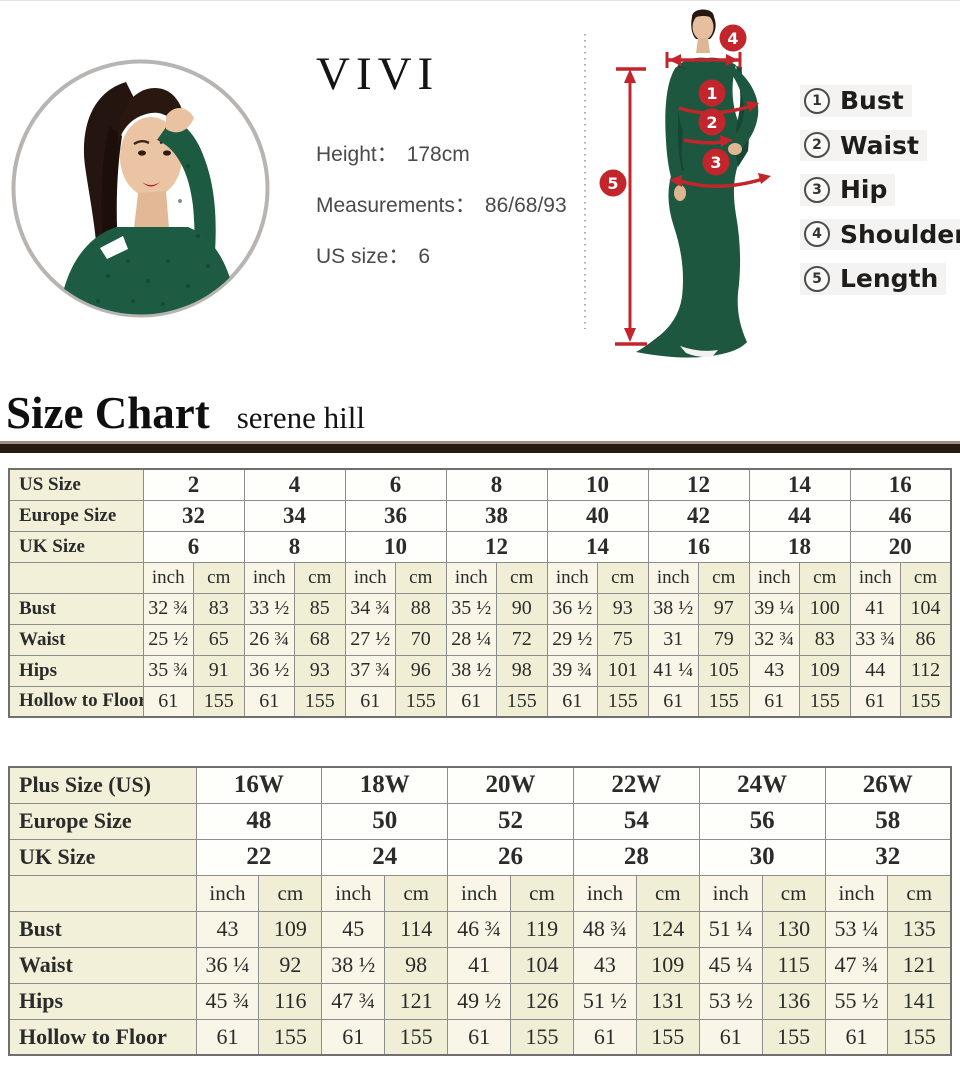 The image size is (960, 1085). Describe the element at coordinates (636, 821) in the screenshot. I see `size-value-cell: 54` at that location.